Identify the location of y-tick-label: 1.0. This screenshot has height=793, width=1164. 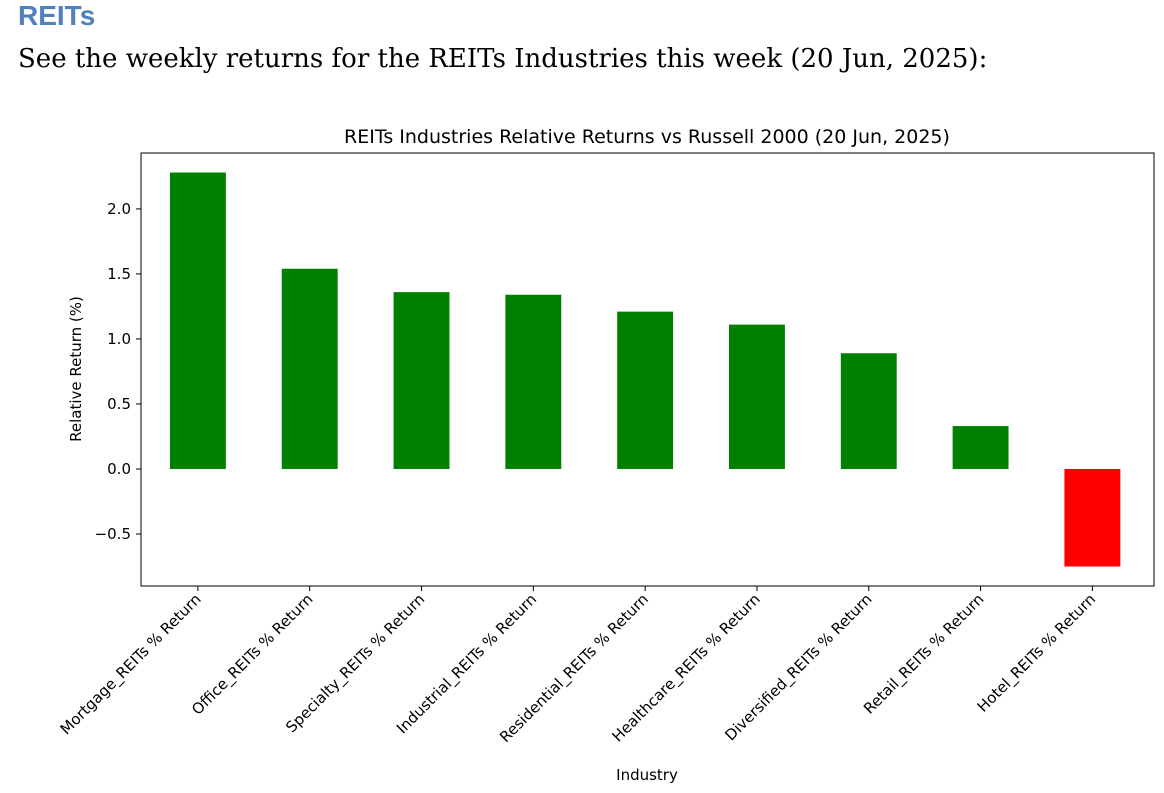
(119, 339).